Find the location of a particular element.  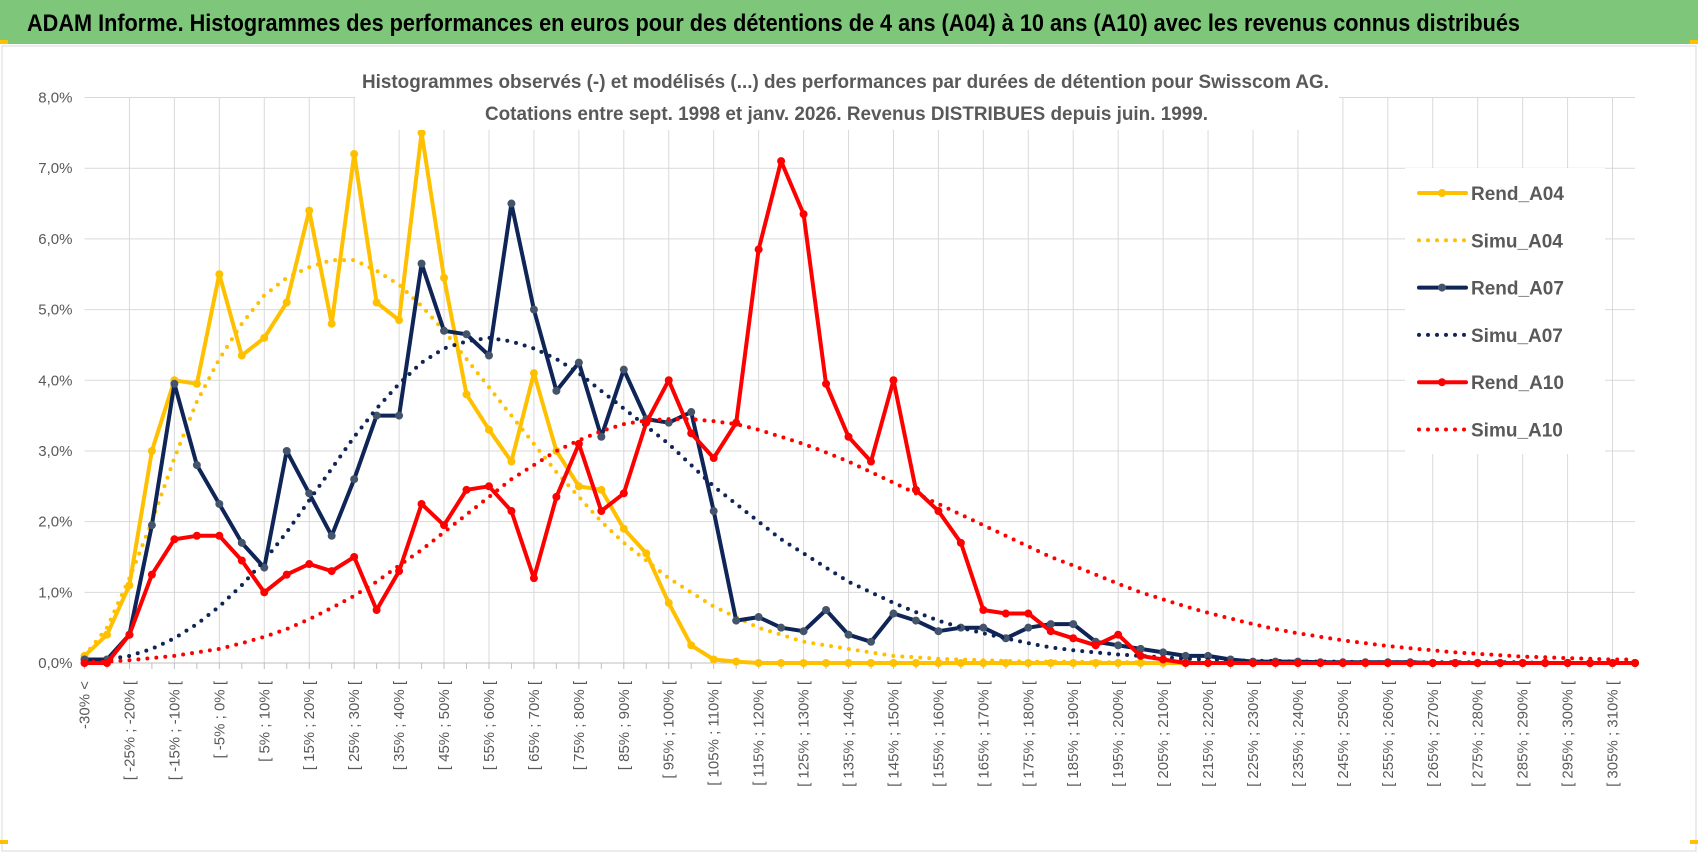

legend-label: Simu_A10 is located at coordinates (1517, 431).